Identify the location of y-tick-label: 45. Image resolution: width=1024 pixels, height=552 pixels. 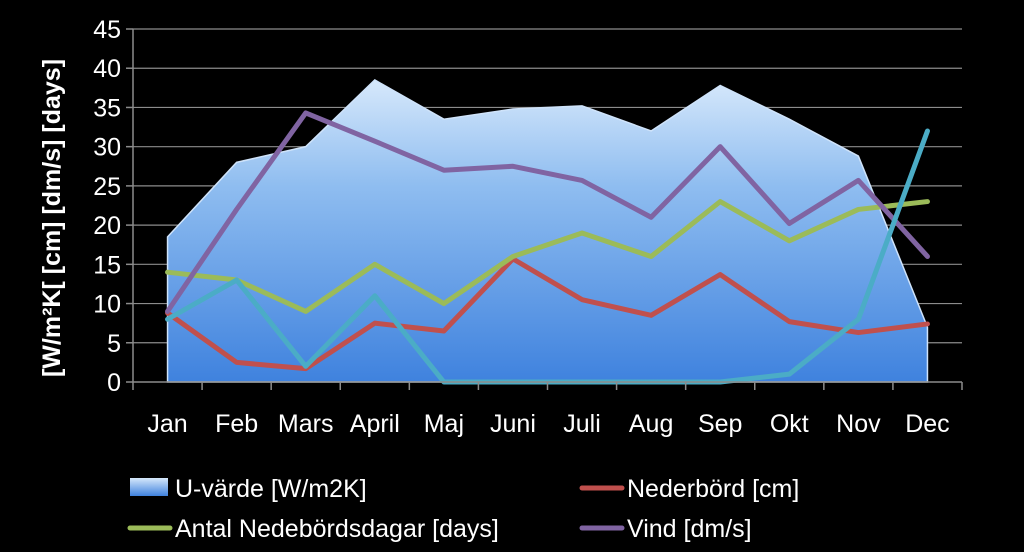
(107, 30).